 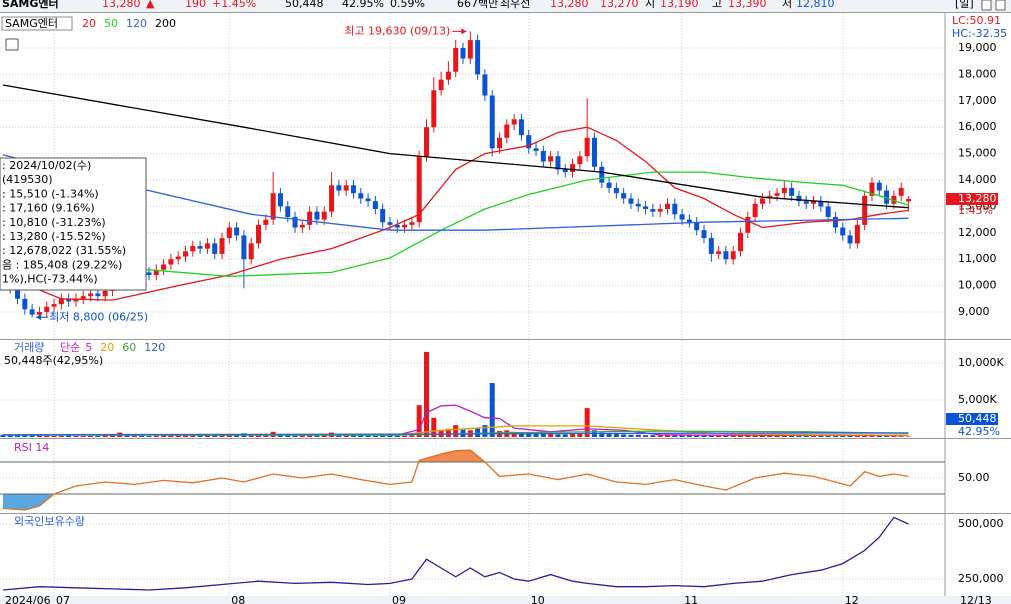 I want to click on y-tick-label: 9,000, so click(x=974, y=311).